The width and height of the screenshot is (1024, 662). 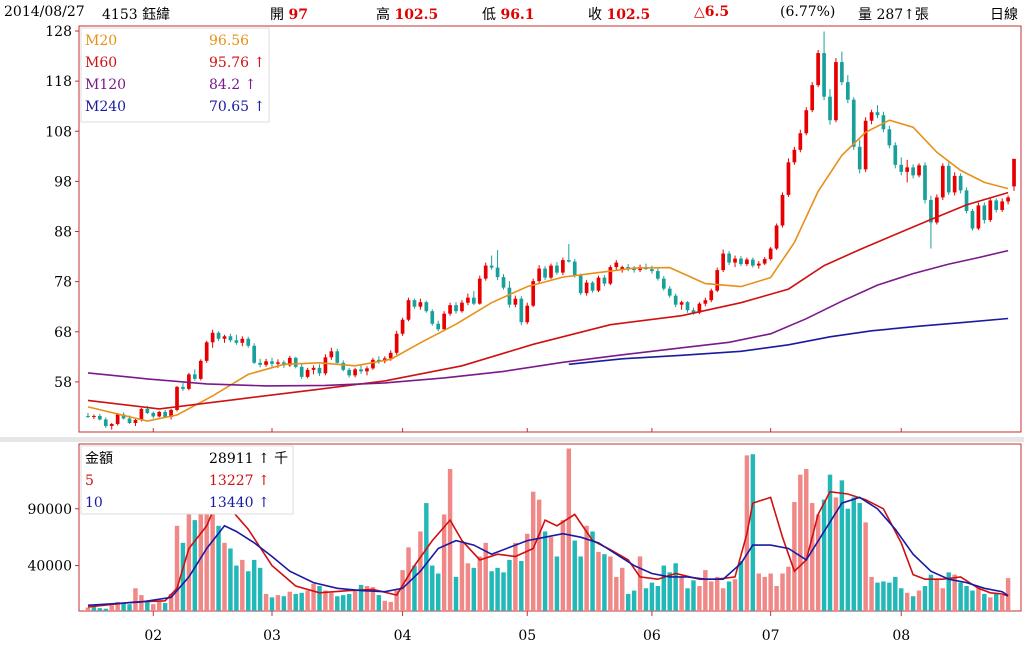 I want to click on price-y-tick-label: 128, so click(x=58, y=32).